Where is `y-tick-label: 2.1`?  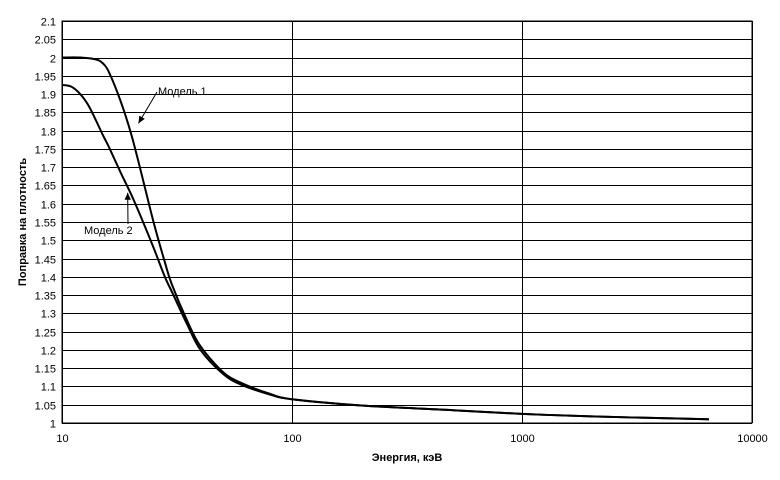 y-tick-label: 2.1 is located at coordinates (48, 23).